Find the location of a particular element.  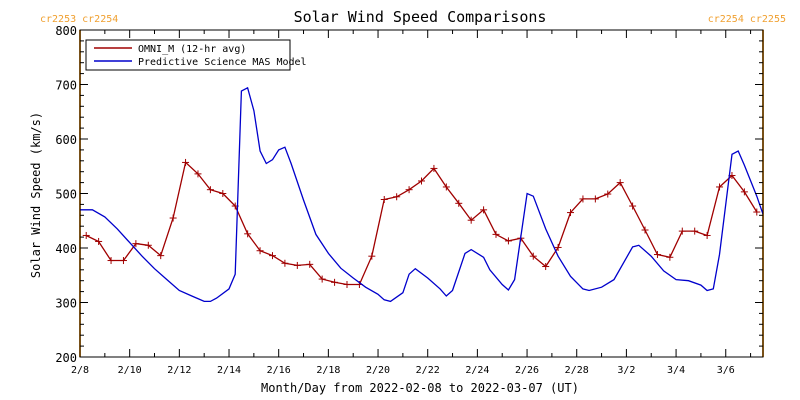

x-tick-label: 2/18 is located at coordinates (328, 370).